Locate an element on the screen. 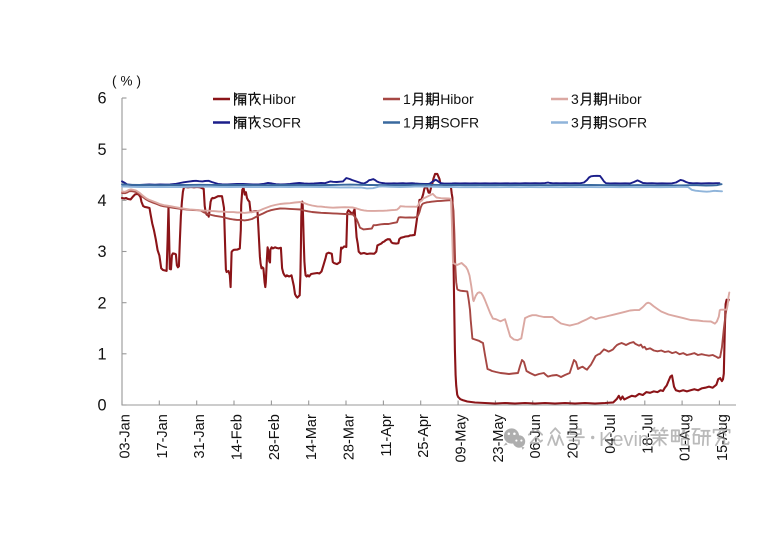 Image resolution: width=774 pixels, height=560 pixels. svg-text: 01-Aug is located at coordinates (686, 437).